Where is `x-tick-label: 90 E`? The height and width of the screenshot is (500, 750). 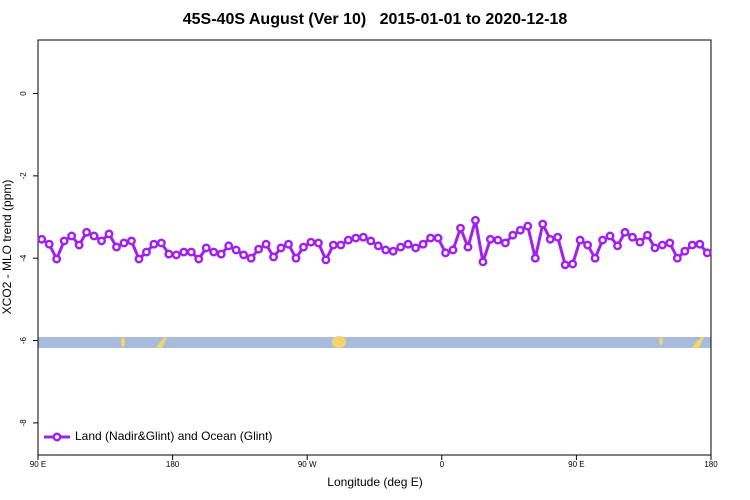
x-tick-label: 90 E is located at coordinates (38, 464).